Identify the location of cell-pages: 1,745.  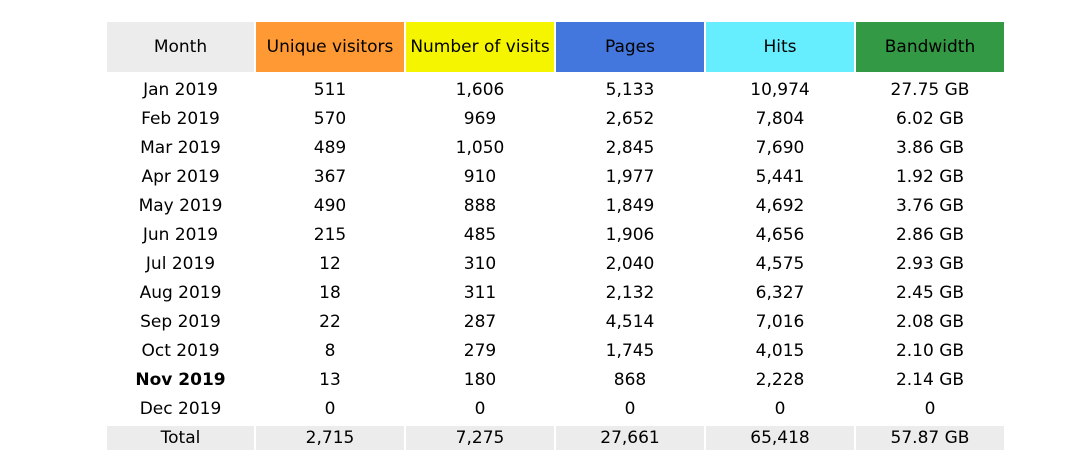
(630, 350).